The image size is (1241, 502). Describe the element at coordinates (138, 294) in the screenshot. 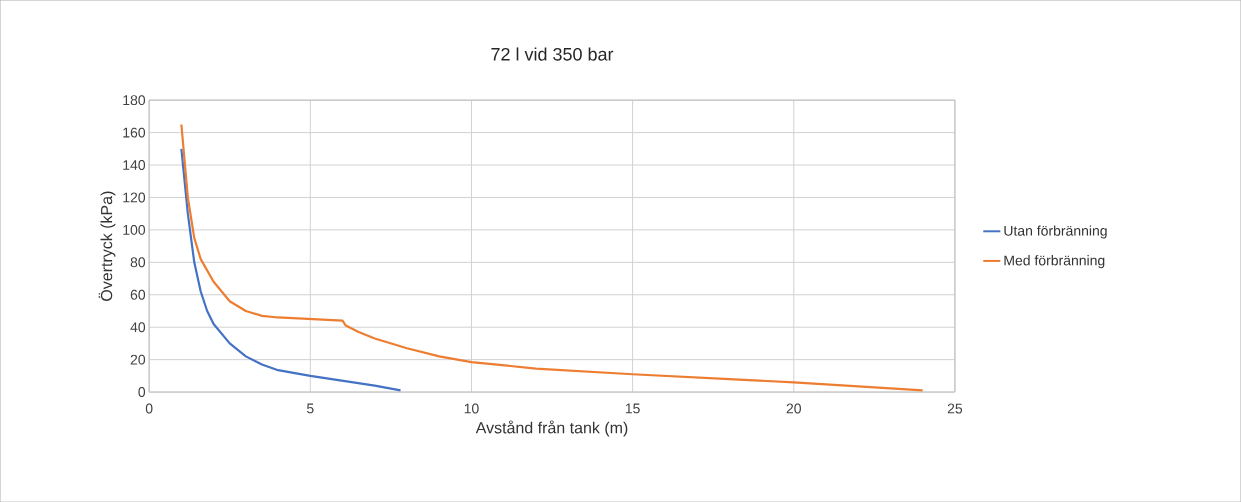

I see `y-tick-label: 60` at that location.